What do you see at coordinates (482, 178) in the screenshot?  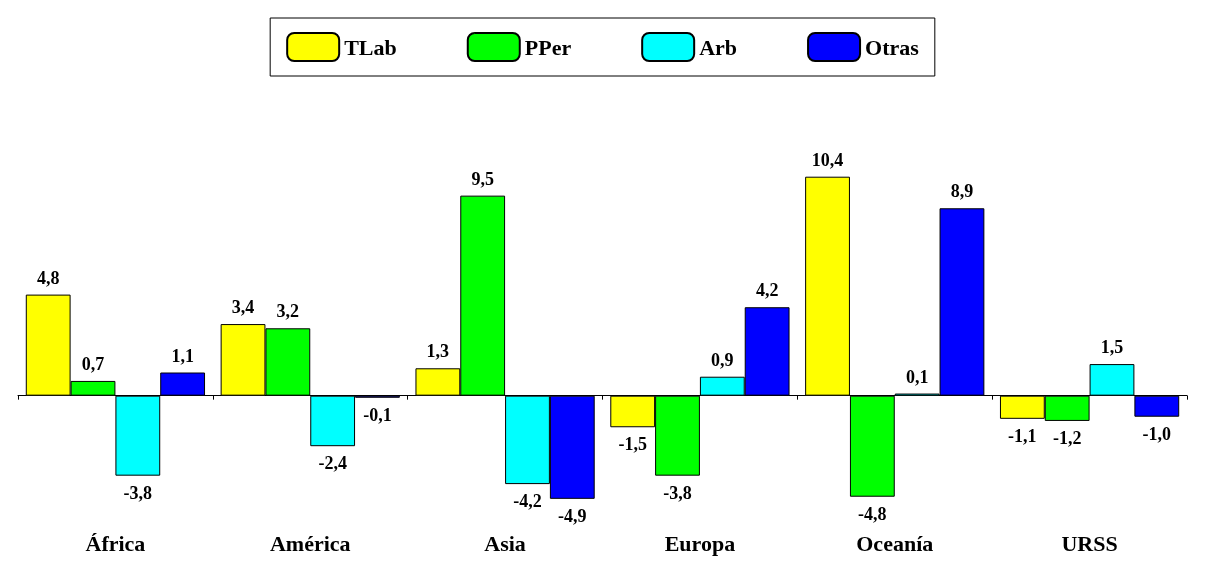 I see `data-label: 9,5` at bounding box center [482, 178].